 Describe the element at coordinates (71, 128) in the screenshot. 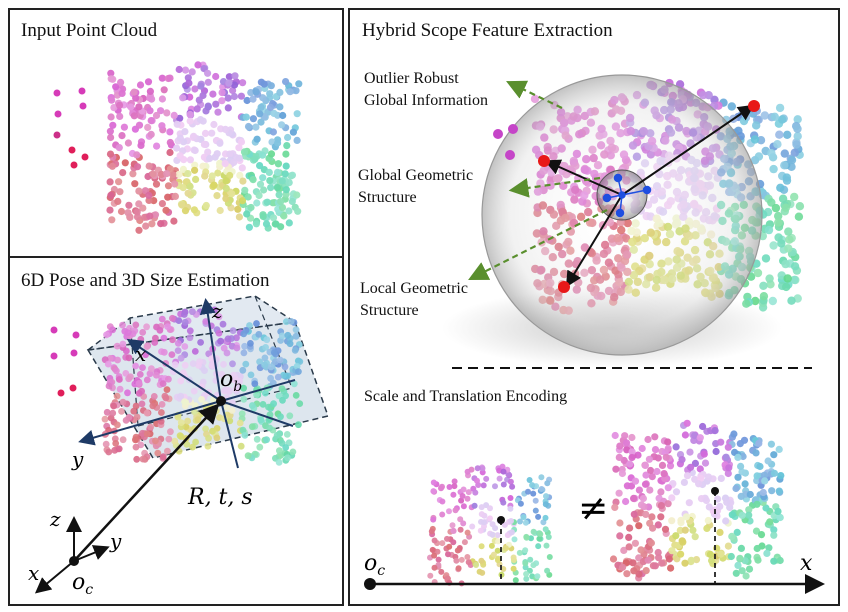

I see `outlier-points` at that location.